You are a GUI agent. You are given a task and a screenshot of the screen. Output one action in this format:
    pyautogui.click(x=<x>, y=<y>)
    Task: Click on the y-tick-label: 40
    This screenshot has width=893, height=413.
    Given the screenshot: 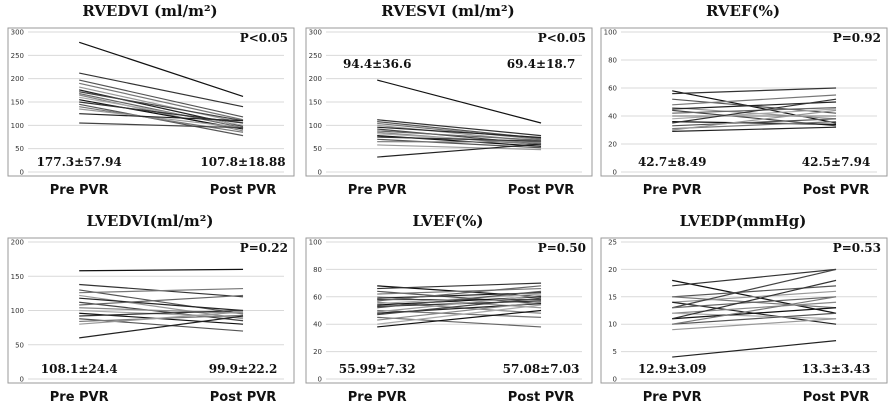 What is the action you would take?
    pyautogui.click(x=612, y=117)
    